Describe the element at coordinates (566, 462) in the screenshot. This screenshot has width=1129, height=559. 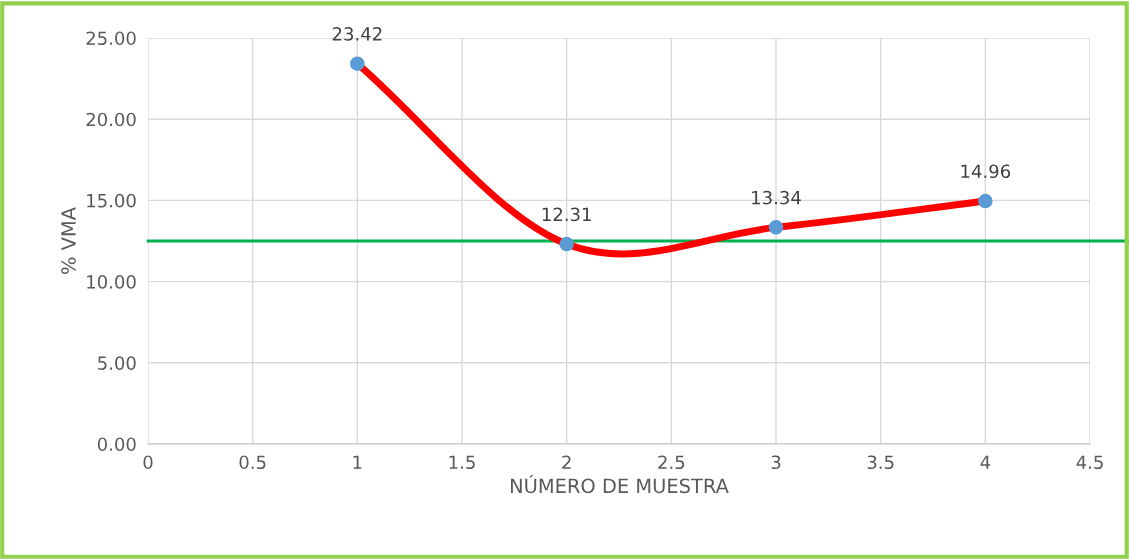
I see `x-tick-label: 2` at that location.